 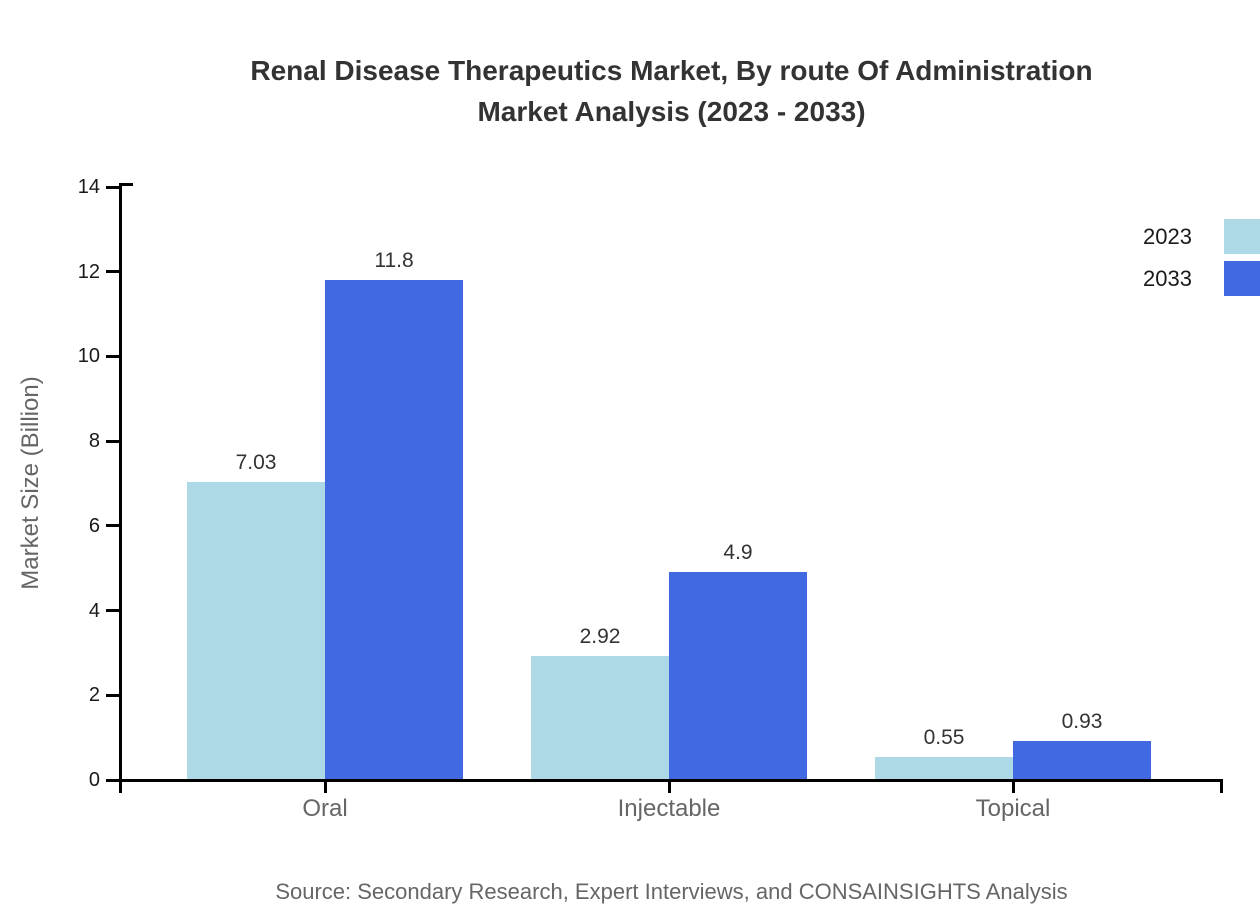 I want to click on y-axis-top-cap, so click(x=126, y=184).